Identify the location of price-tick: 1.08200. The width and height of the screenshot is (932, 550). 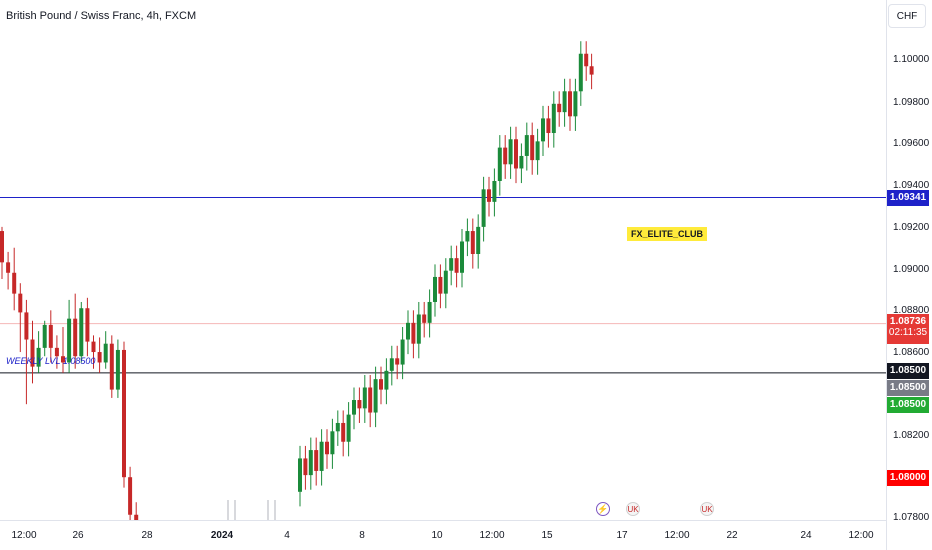
(911, 435).